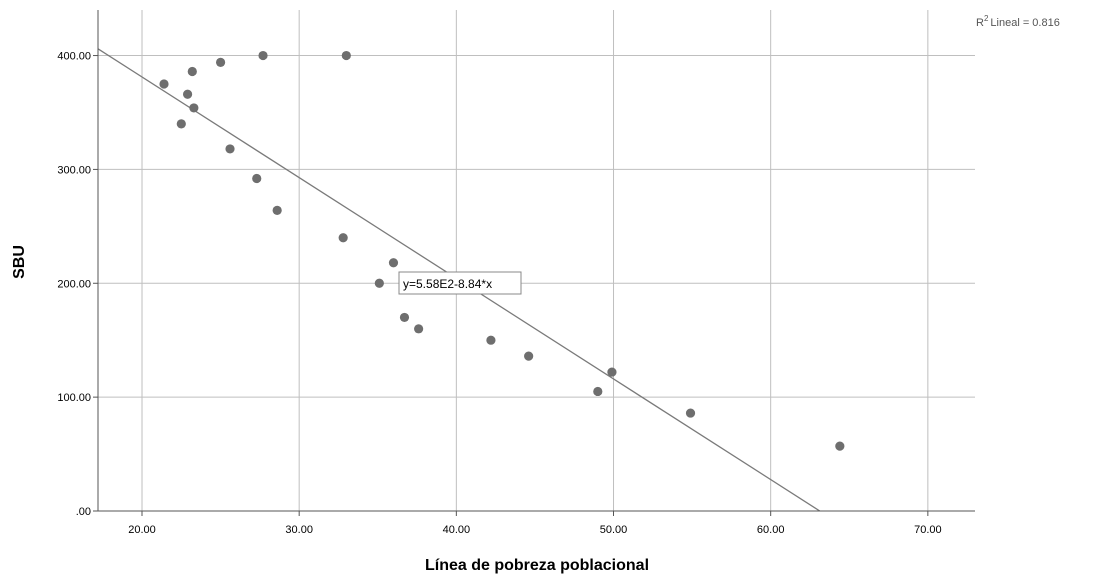 This screenshot has height=575, width=1093. I want to click on r-squared-label: R2 Lineal = 0.816, so click(1018, 21).